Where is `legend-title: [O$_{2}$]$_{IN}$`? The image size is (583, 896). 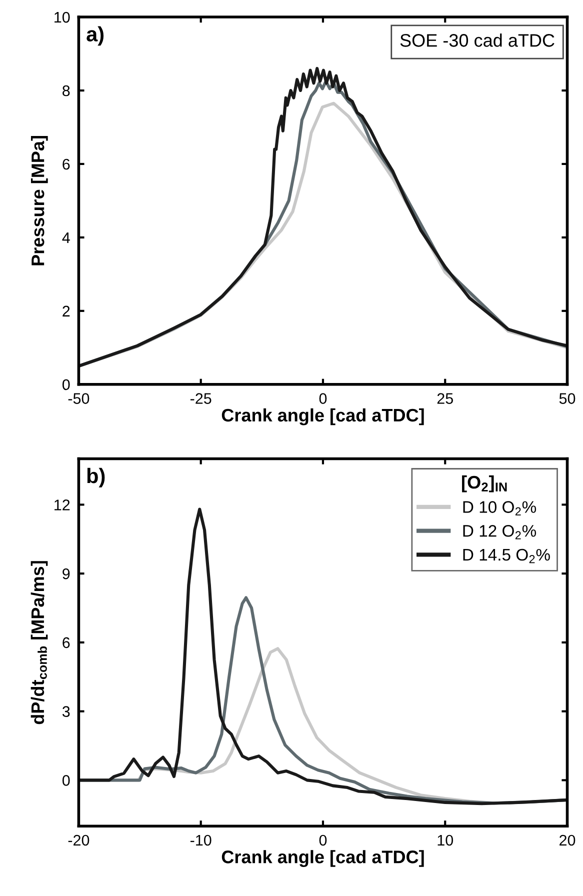
legend-title: [O$_{2}$]$_{IN}$ is located at coordinates (484, 483).